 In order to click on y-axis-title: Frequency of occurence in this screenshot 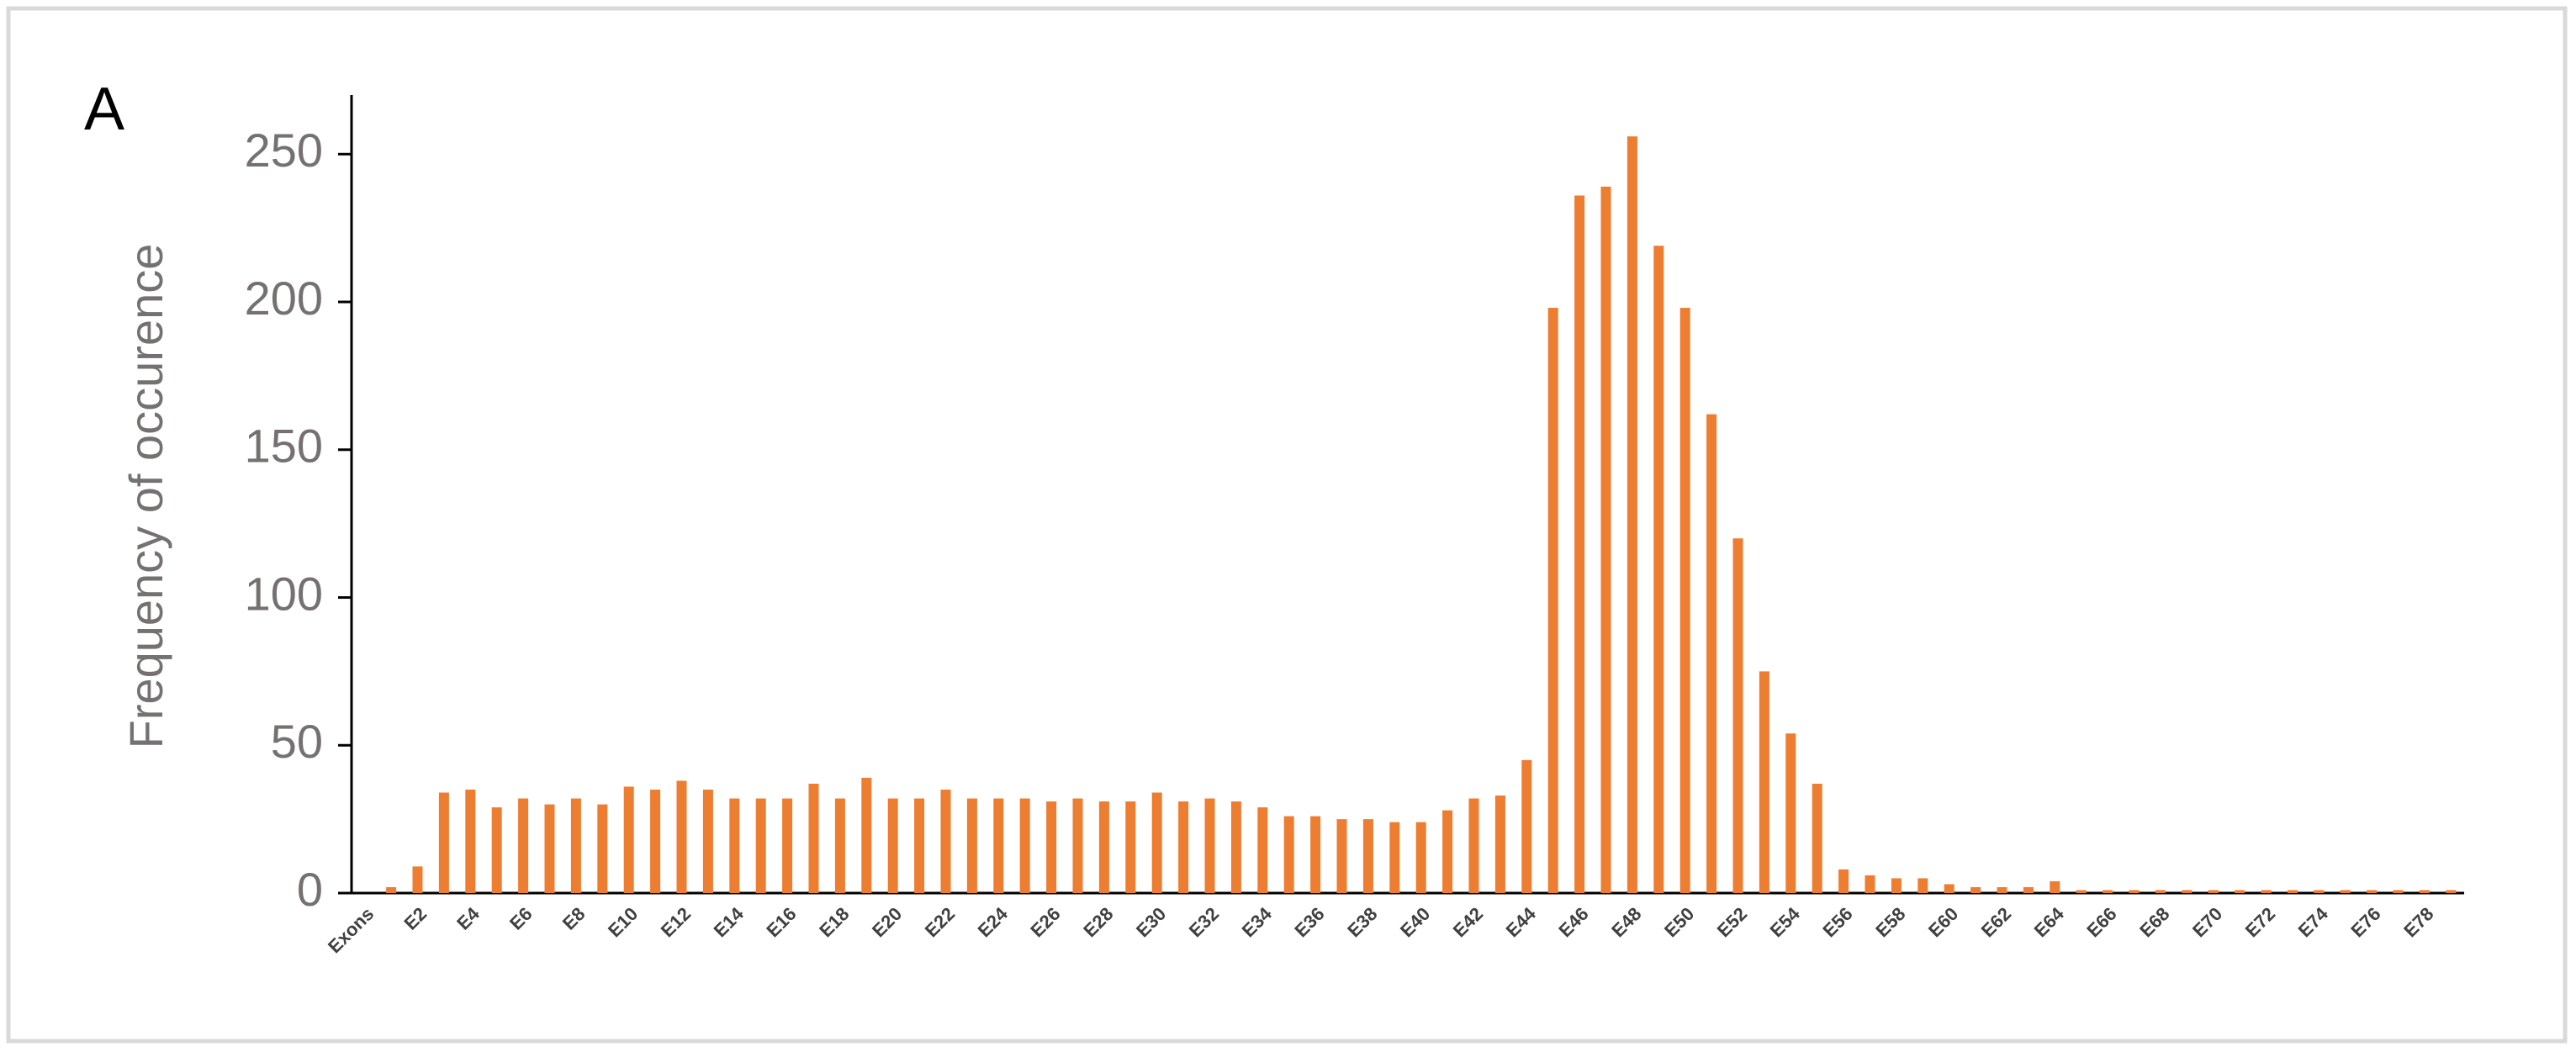, I will do `click(145, 496)`.